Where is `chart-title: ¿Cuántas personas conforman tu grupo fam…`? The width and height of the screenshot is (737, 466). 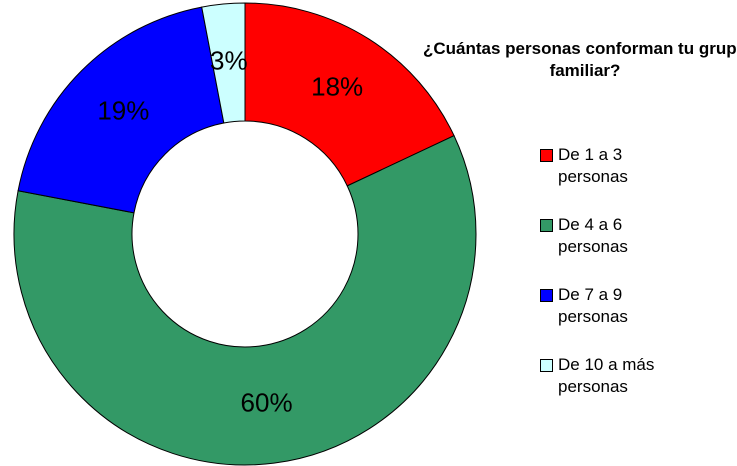 chart-title: ¿Cuántas personas conforman tu grupo fam… is located at coordinates (573, 60).